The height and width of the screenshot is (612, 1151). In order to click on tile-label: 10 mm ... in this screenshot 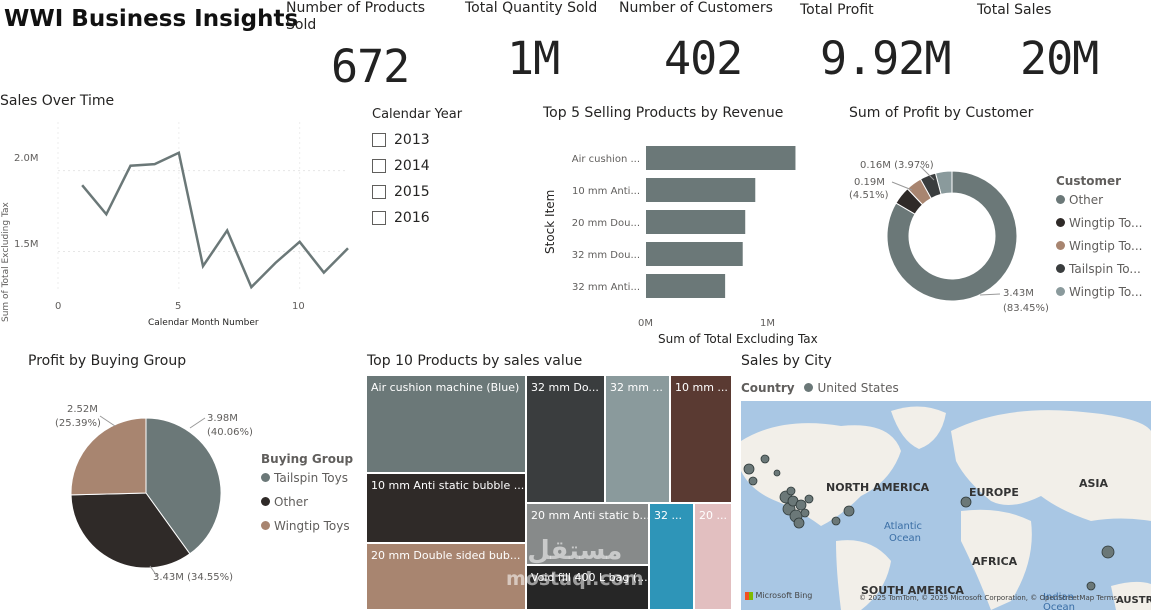, I will do `click(701, 387)`.